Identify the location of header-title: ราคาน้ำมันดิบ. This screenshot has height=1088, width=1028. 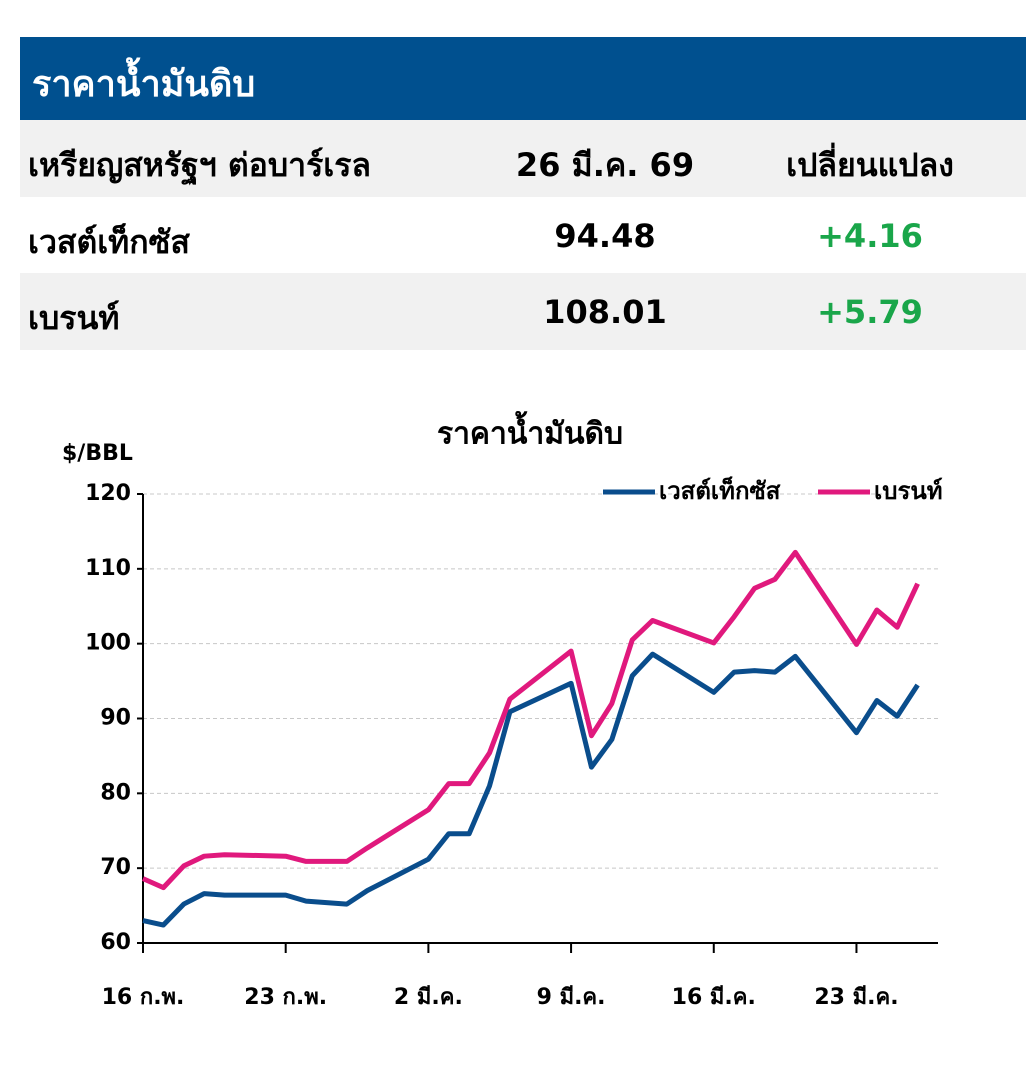
(144, 84).